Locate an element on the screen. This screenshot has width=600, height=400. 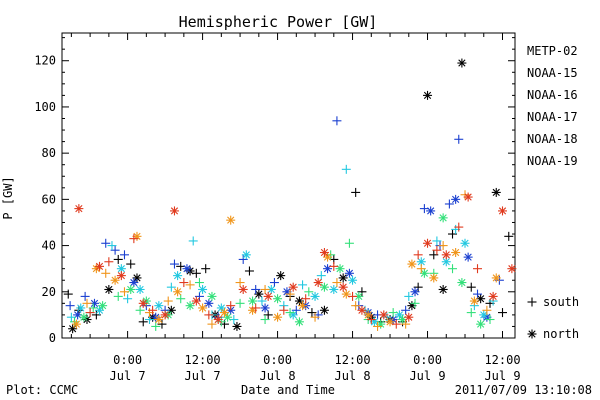
y-tick-label: 80 is located at coordinates (49, 153).